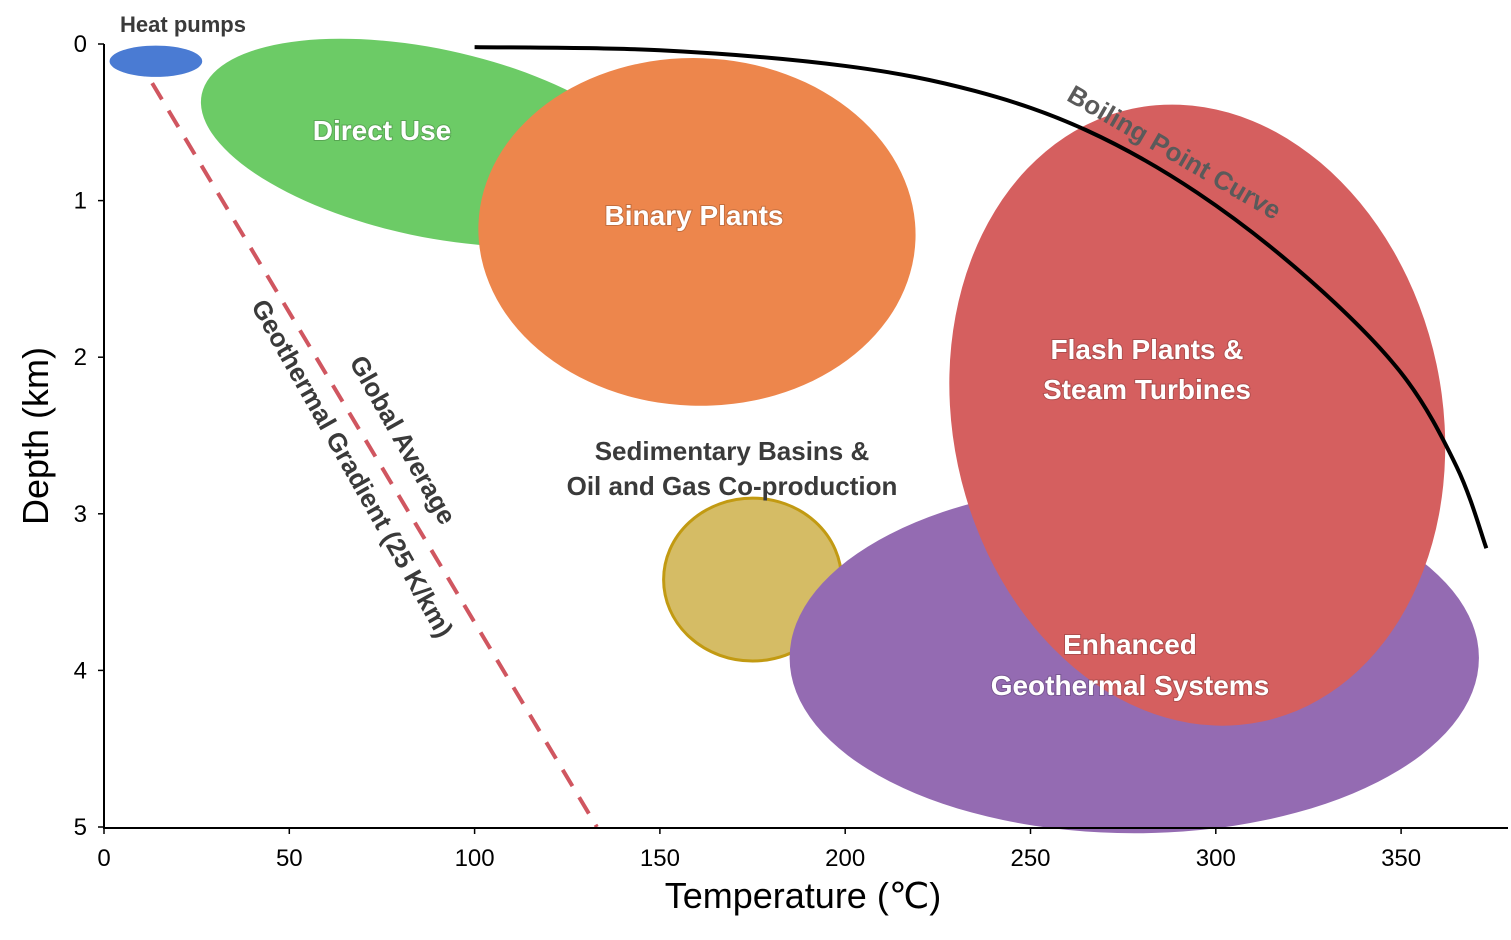  What do you see at coordinates (1030, 858) in the screenshot?
I see `x-tick-label: 250` at bounding box center [1030, 858].